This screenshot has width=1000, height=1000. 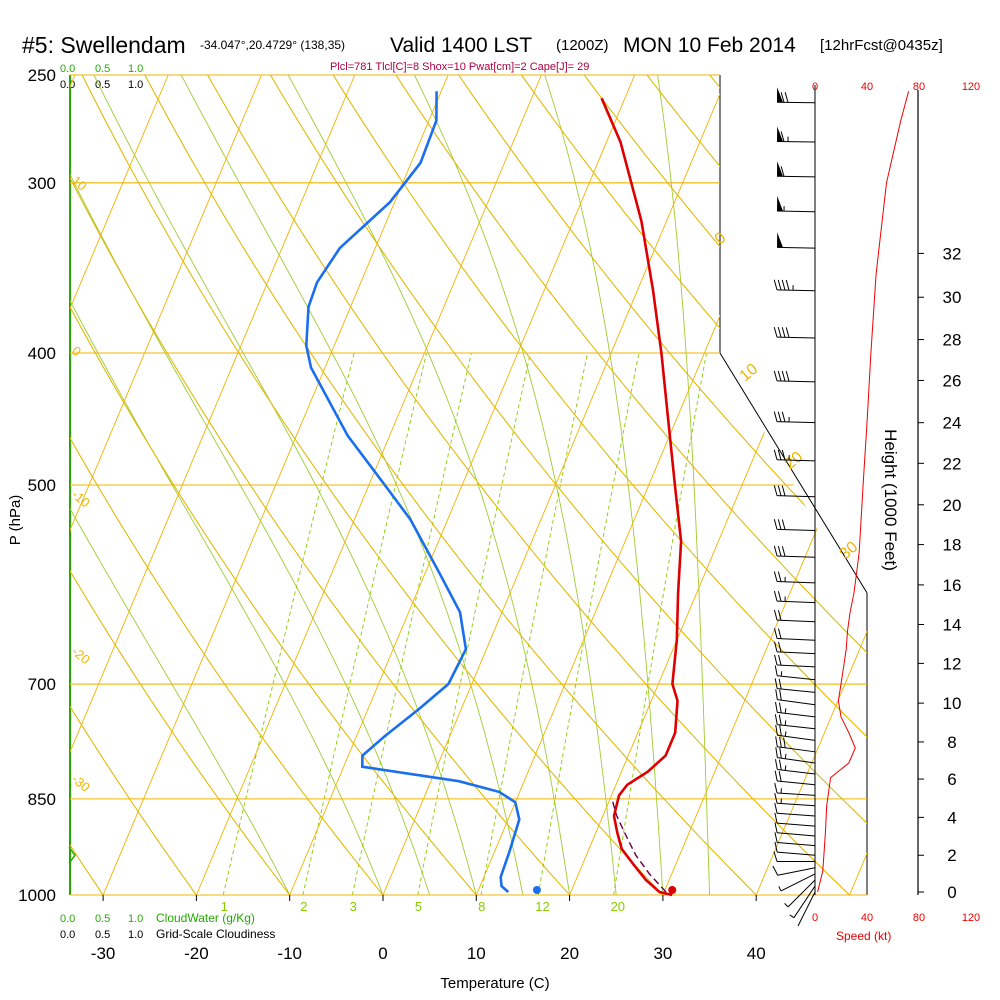 I want to click on cloud-top-green-2: 1.0, so click(x=135, y=69).